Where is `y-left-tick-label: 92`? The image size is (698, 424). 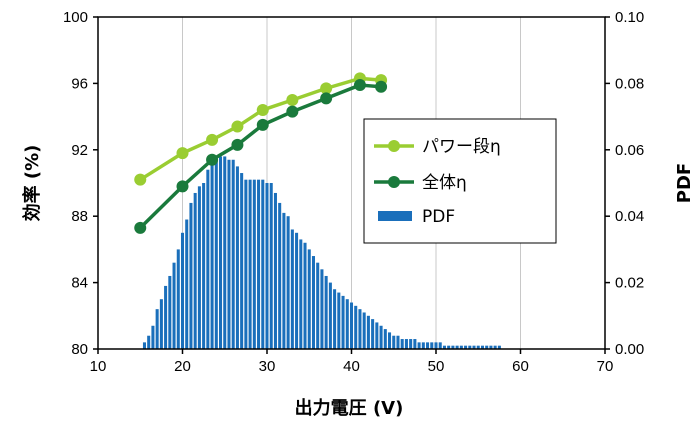 y-left-tick-label: 92 is located at coordinates (79, 150).